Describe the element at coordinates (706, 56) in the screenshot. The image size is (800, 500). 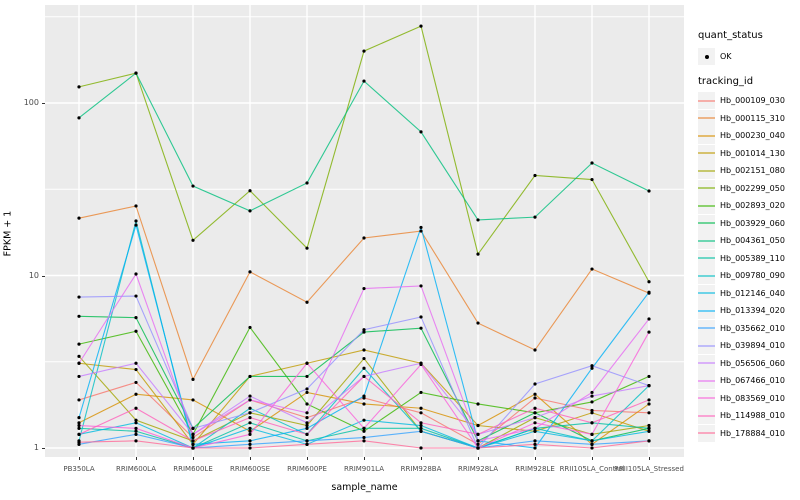
I see `ok-point-icon` at that location.